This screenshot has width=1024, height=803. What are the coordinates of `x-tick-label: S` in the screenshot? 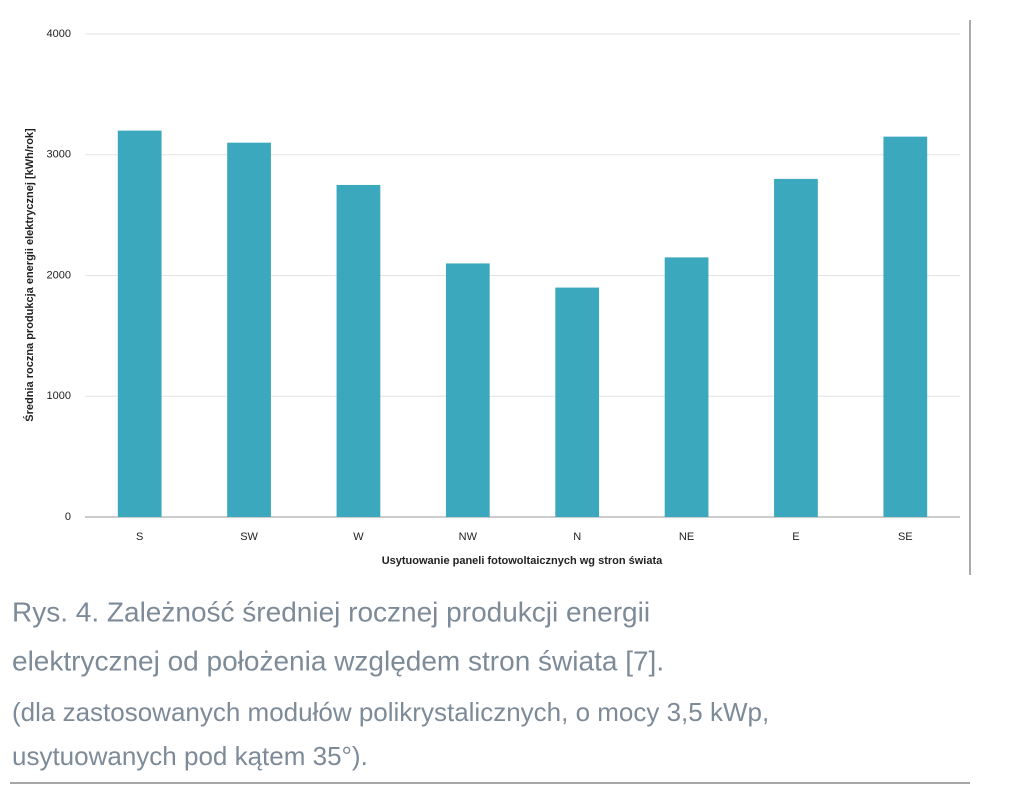 It's located at (139, 537).